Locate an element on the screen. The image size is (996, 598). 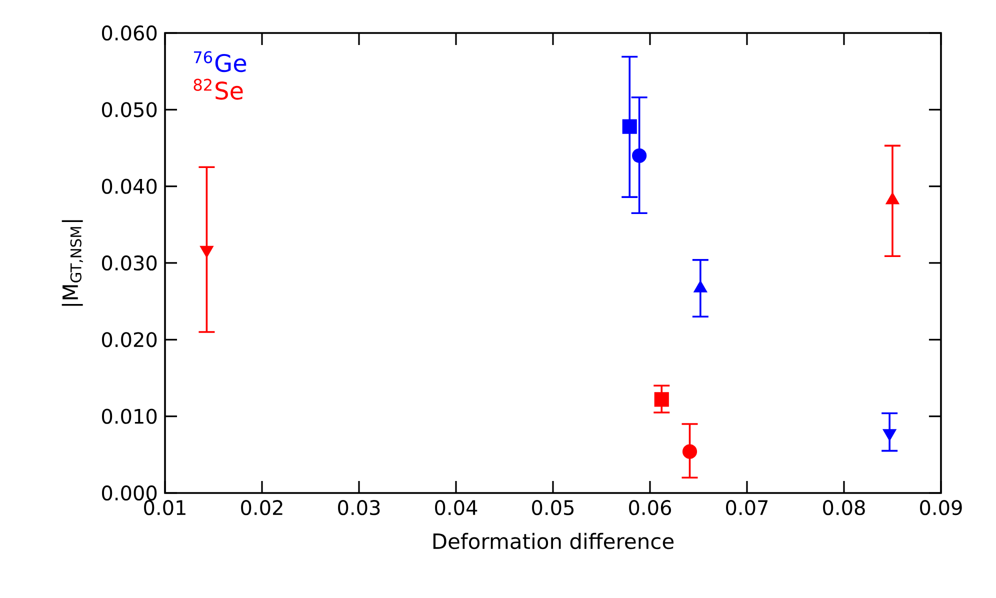
x-tick-label: 0.09 is located at coordinates (941, 508).